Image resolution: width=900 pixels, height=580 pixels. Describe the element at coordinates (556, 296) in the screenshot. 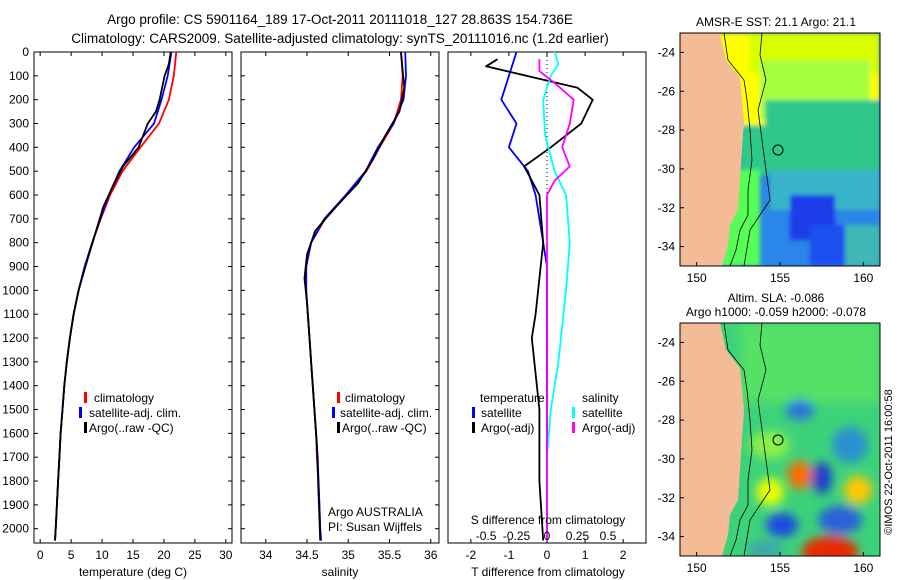

I see `series-line-satellite` at that location.